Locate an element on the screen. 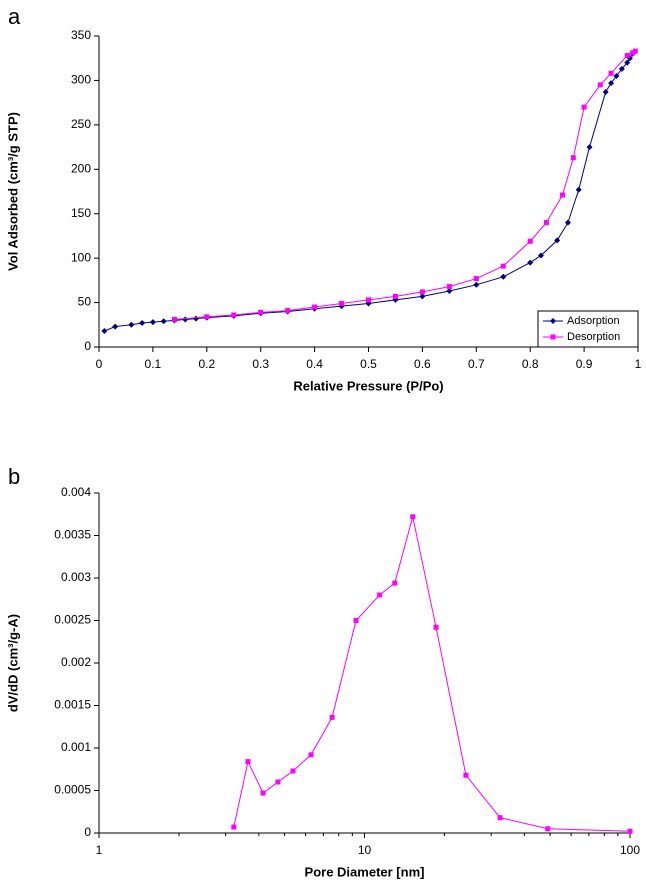 This screenshot has width=646, height=890. y-tick-label: 300 is located at coordinates (81, 80).